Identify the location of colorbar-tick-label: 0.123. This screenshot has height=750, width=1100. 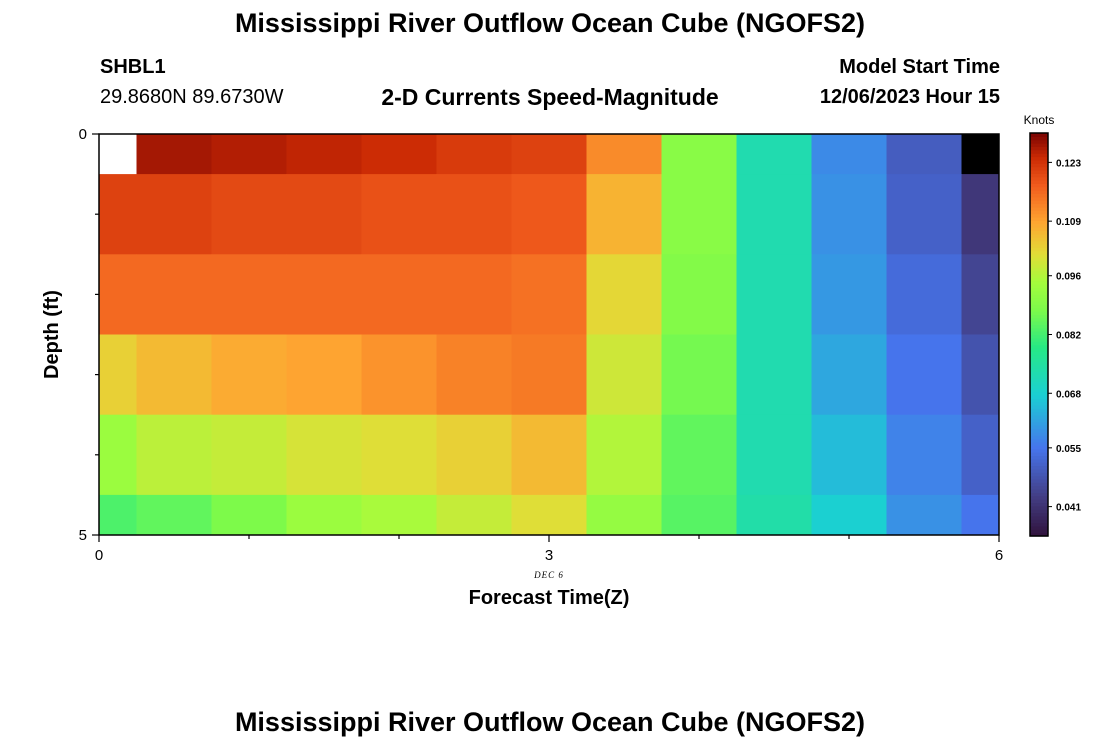
(1068, 163).